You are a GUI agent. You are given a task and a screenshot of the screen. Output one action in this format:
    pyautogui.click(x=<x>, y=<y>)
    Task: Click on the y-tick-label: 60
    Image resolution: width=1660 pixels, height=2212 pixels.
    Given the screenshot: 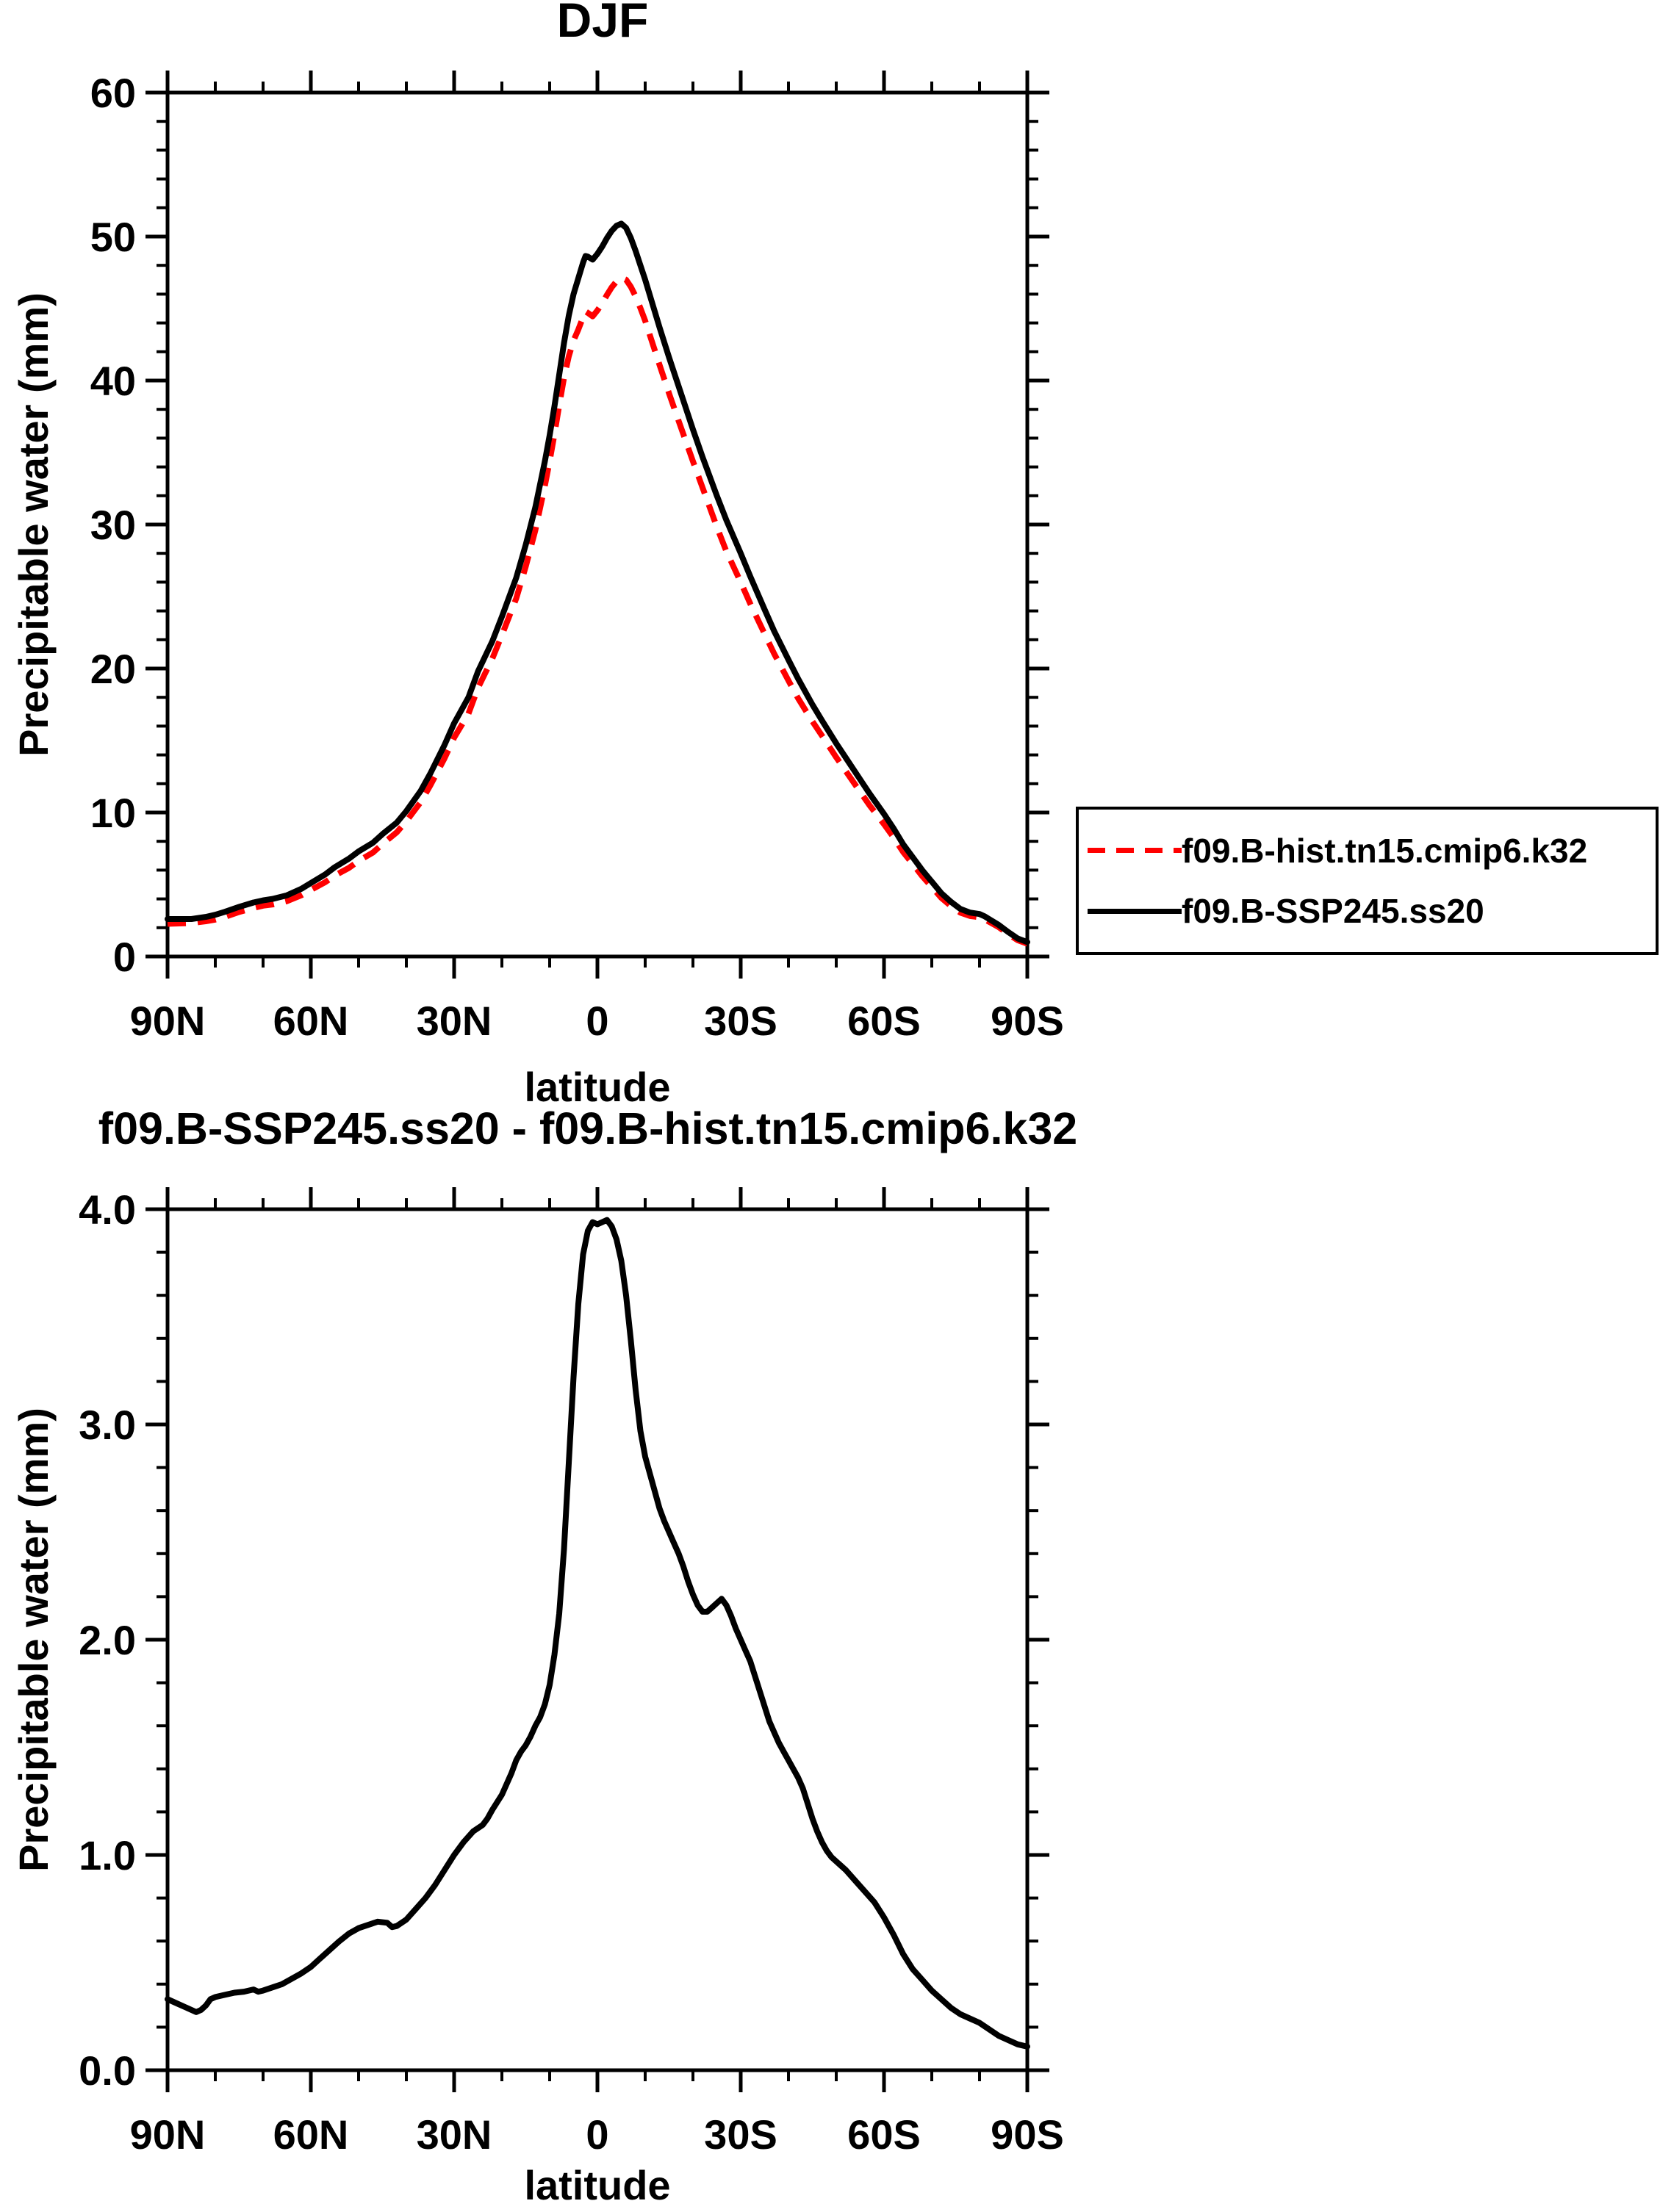 What is the action you would take?
    pyautogui.click(x=113, y=93)
    